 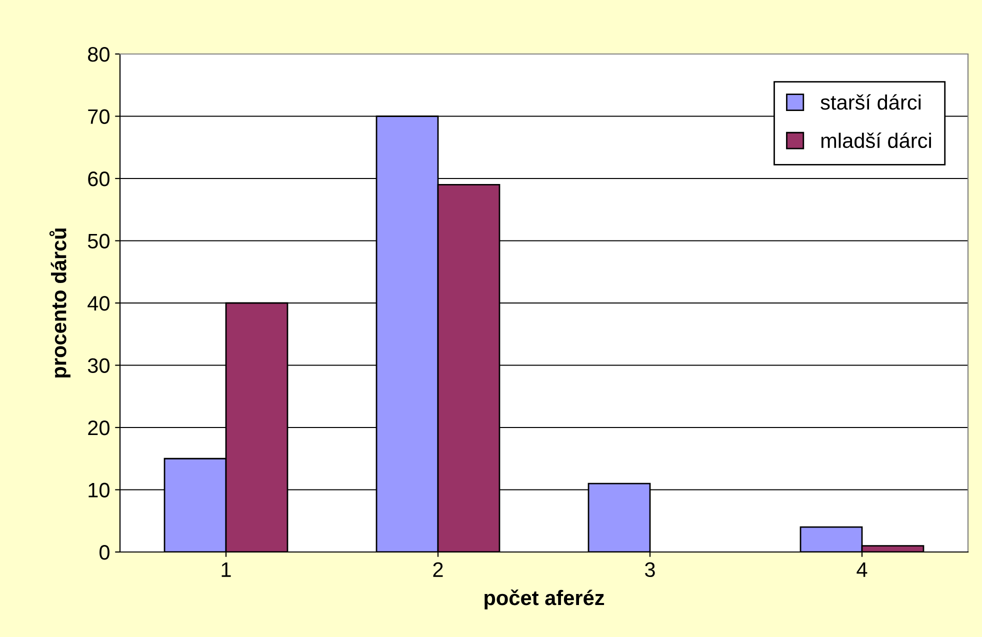 I want to click on x-tick-label: 4, so click(x=862, y=569).